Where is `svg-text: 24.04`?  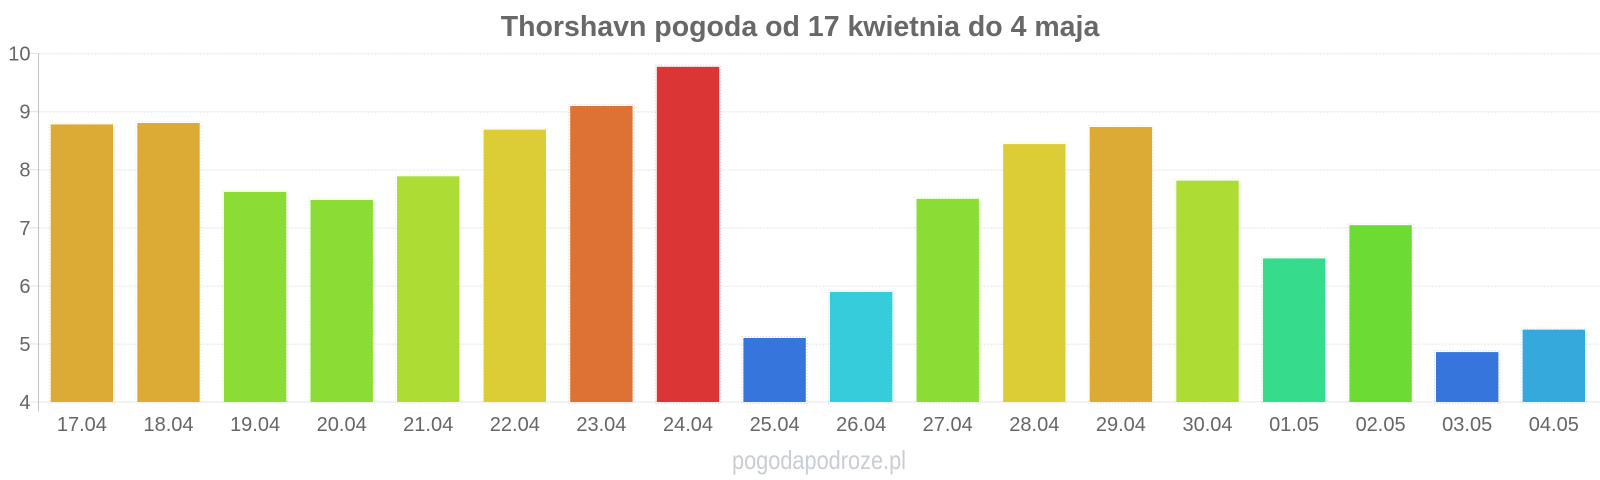
svg-text: 24.04 is located at coordinates (688, 425).